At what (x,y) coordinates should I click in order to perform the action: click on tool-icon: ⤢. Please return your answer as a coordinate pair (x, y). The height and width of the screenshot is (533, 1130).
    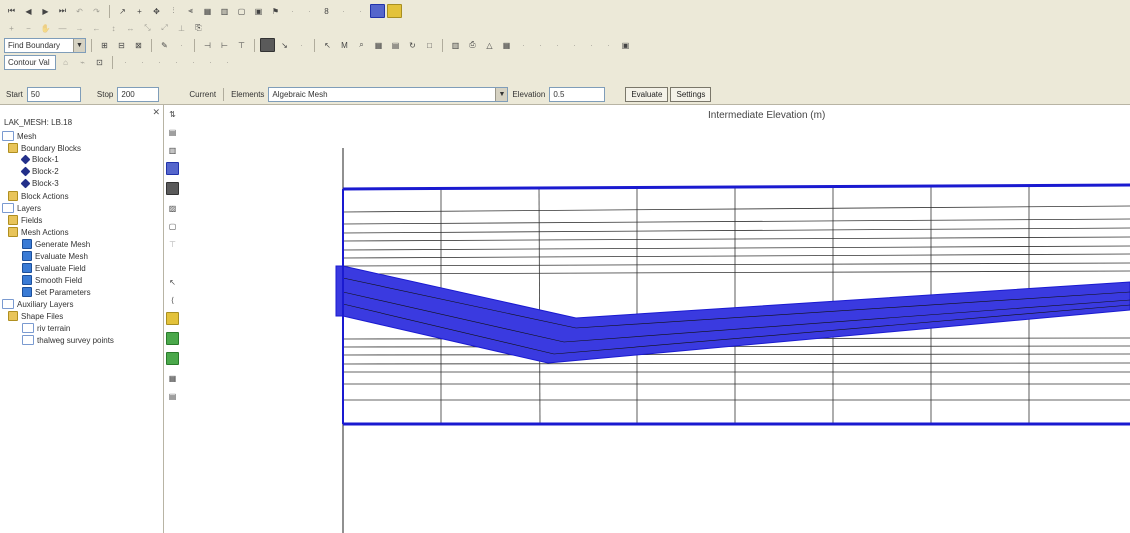
    Looking at the image, I should click on (164, 27).